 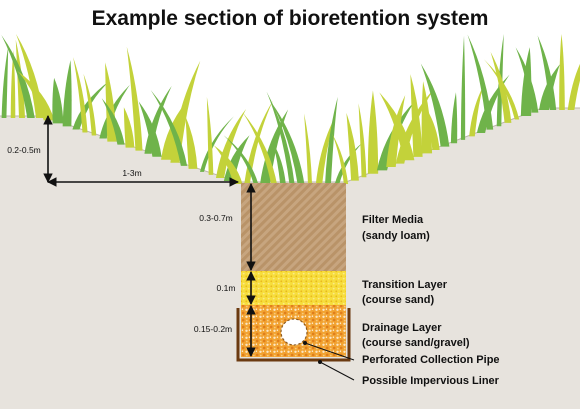 What do you see at coordinates (405, 285) in the screenshot?
I see `transition-layer-name: Transition Layer` at bounding box center [405, 285].